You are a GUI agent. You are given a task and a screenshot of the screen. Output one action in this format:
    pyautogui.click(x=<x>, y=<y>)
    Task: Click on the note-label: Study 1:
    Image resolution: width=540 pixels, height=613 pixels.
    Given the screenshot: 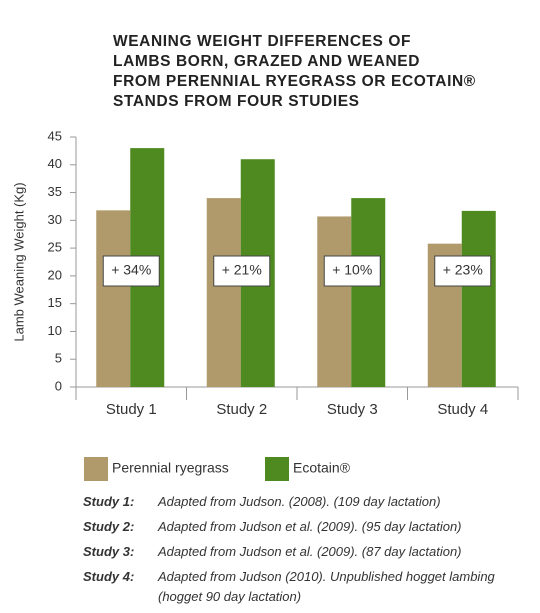 What is the action you would take?
    pyautogui.click(x=109, y=501)
    